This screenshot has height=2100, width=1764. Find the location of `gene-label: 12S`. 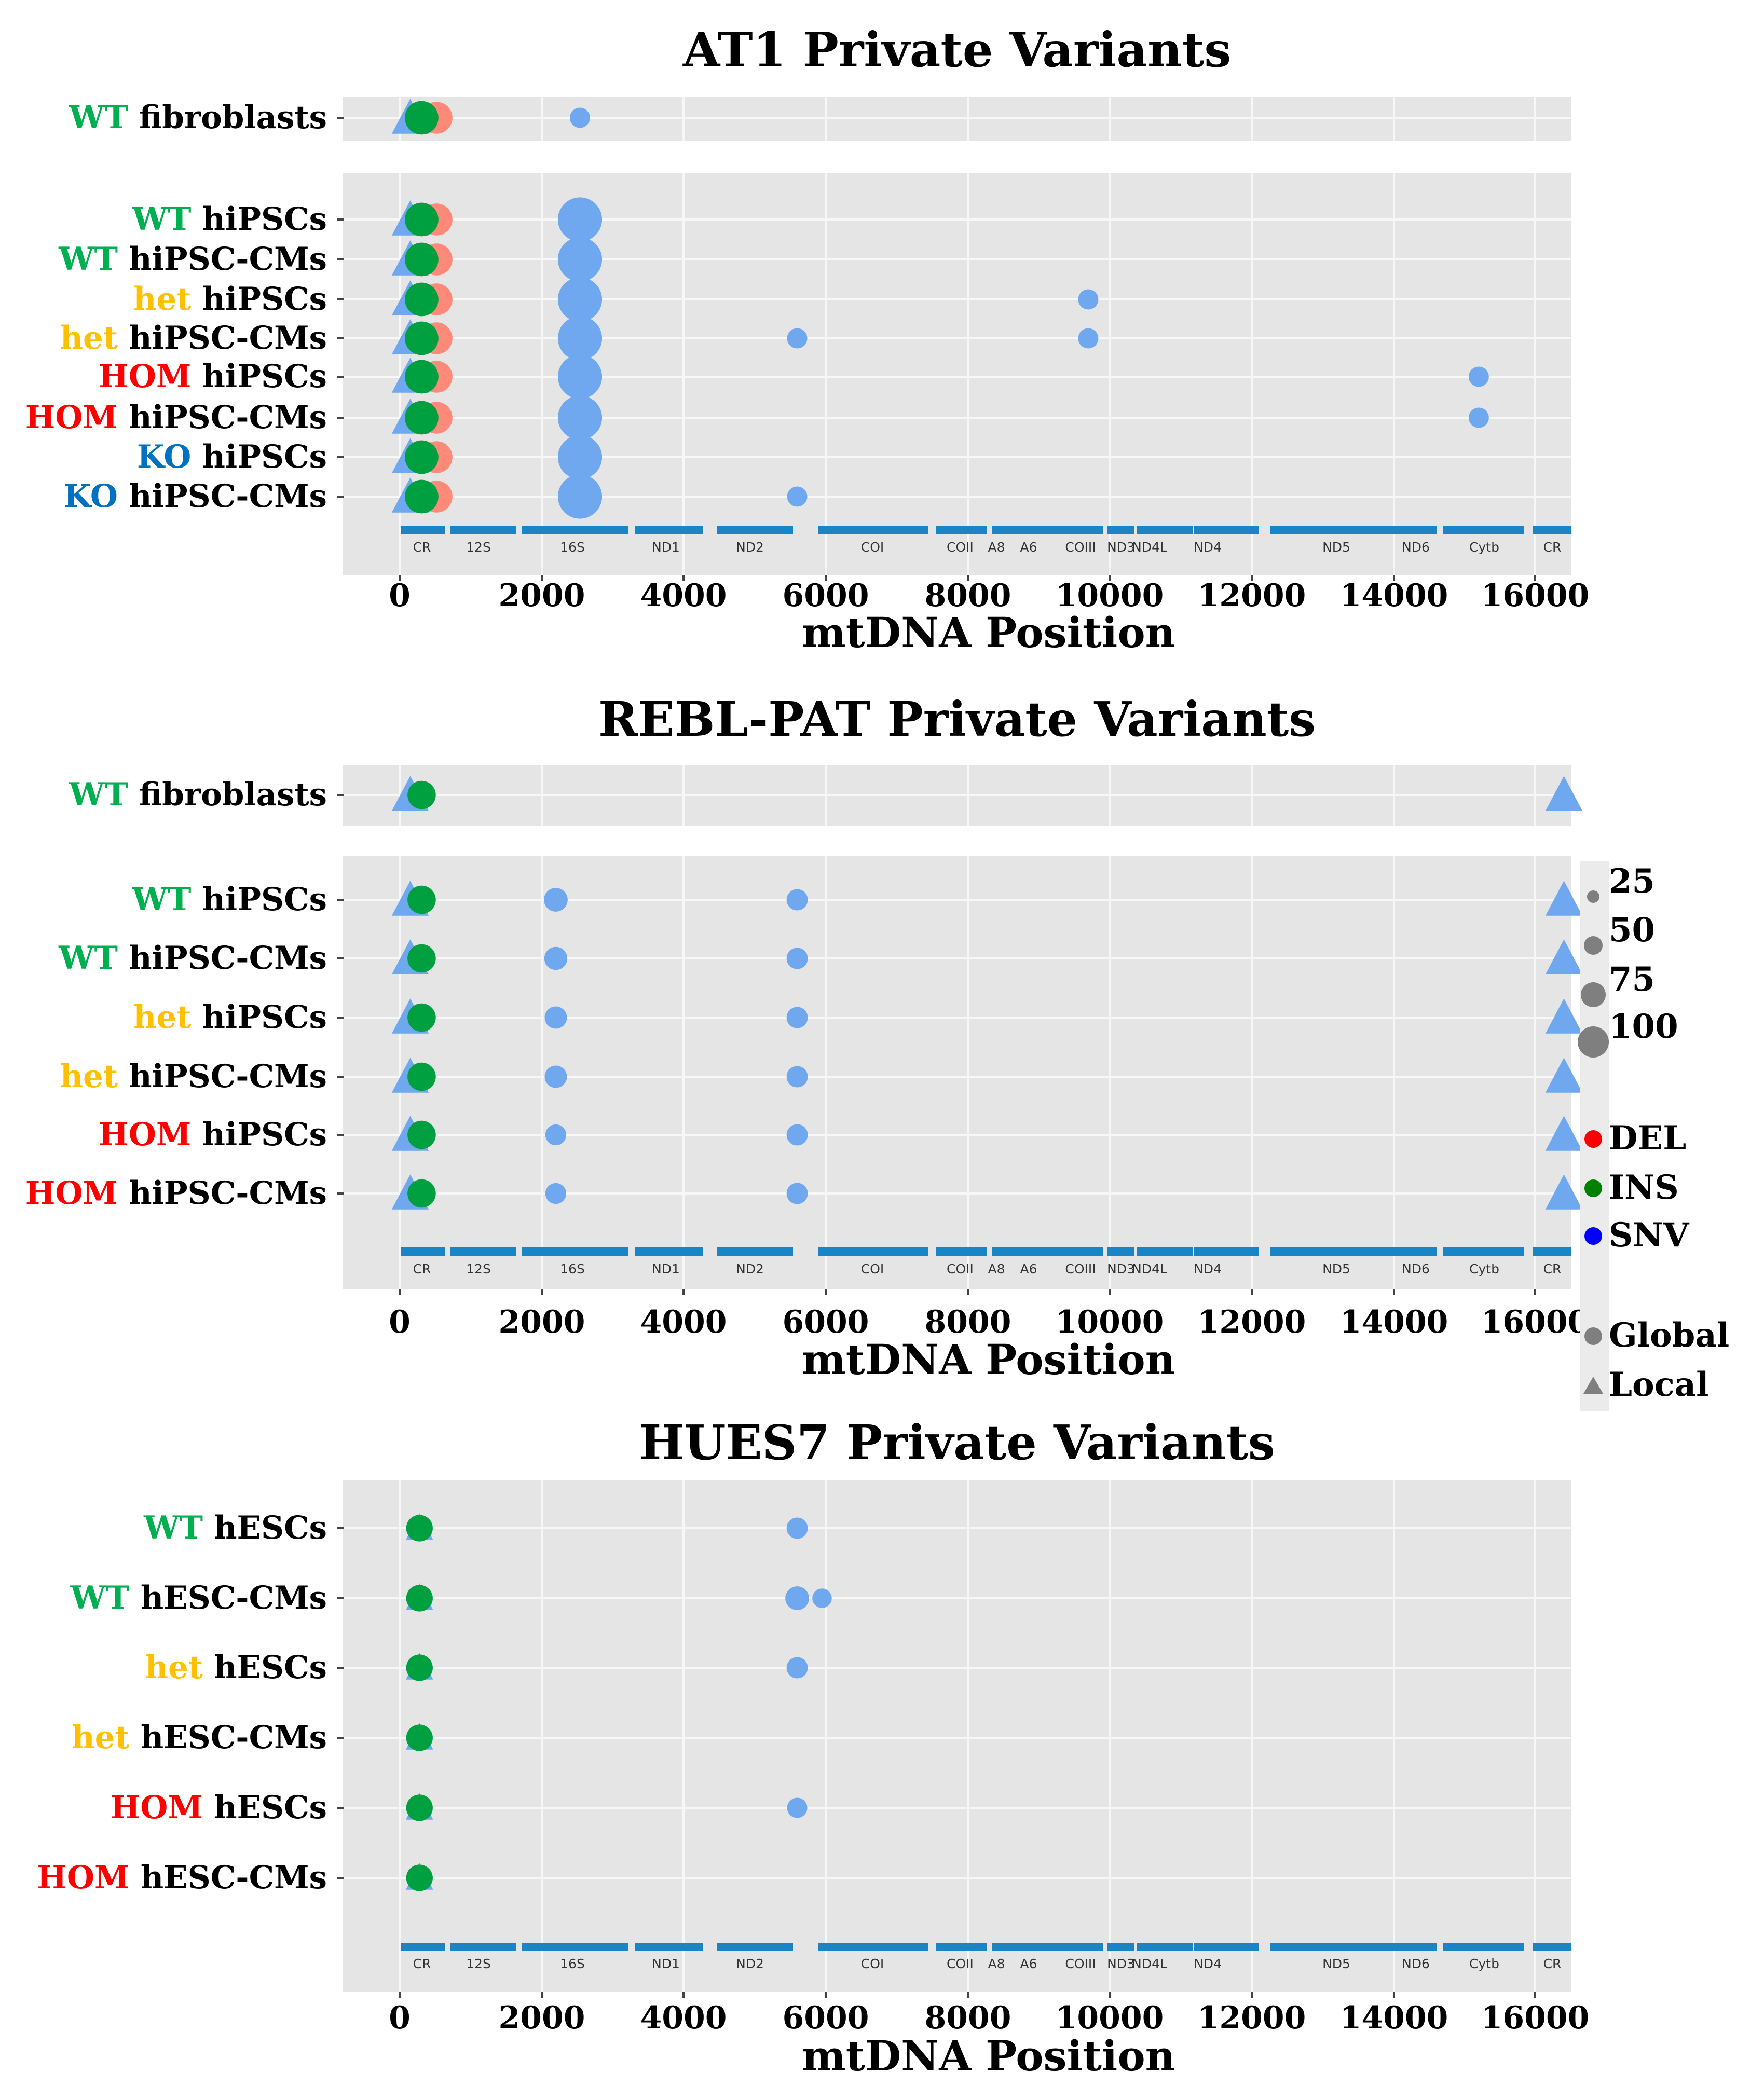

gene-label: 12S is located at coordinates (479, 547).